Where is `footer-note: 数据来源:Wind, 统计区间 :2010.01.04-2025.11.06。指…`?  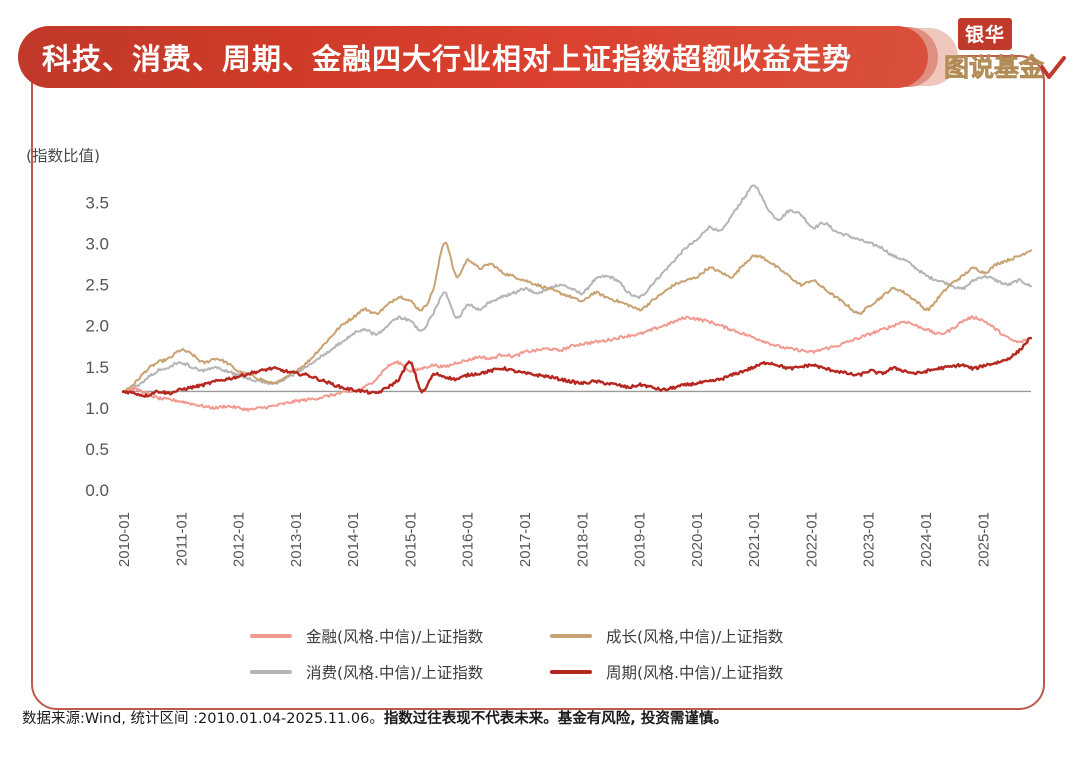 footer-note: 数据来源:Wind, 统计区间 :2010.01.04-2025.11.06。指… is located at coordinates (542, 717).